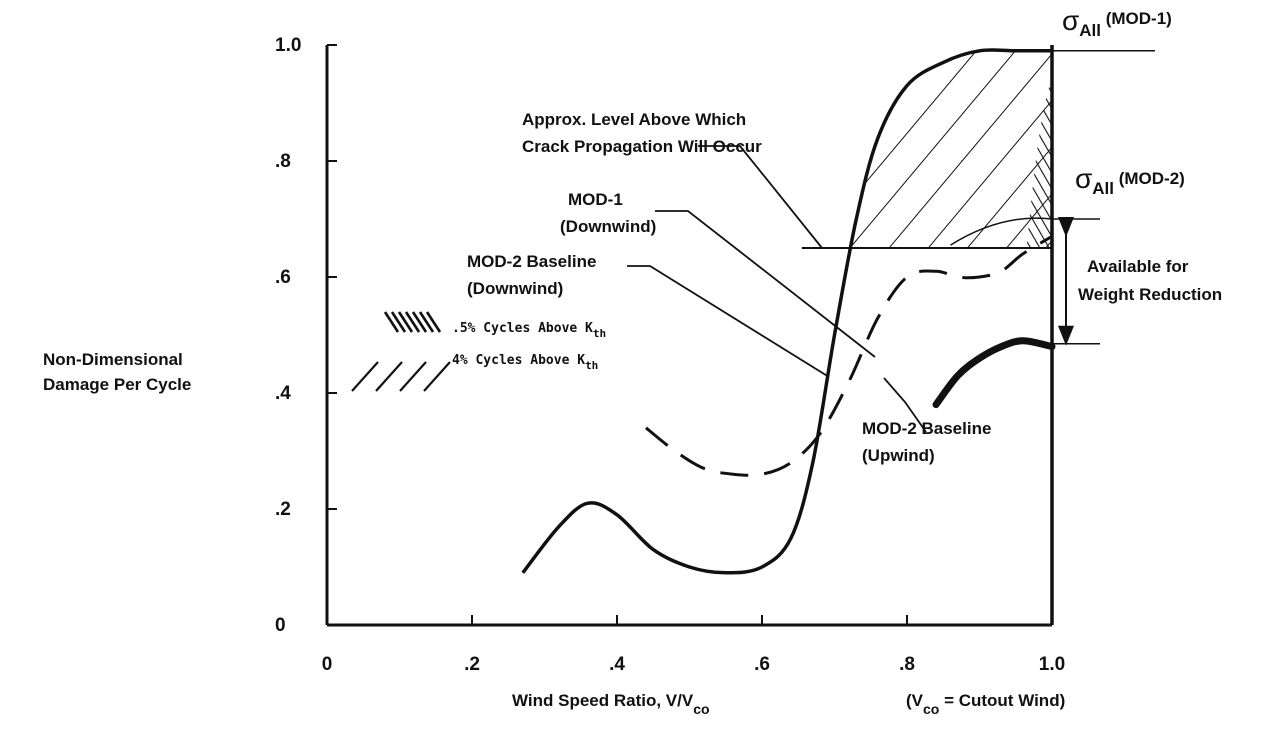  Describe the element at coordinates (1150, 294) in the screenshot. I see `weight-reduction-label-line-2: Weight Reduction` at that location.